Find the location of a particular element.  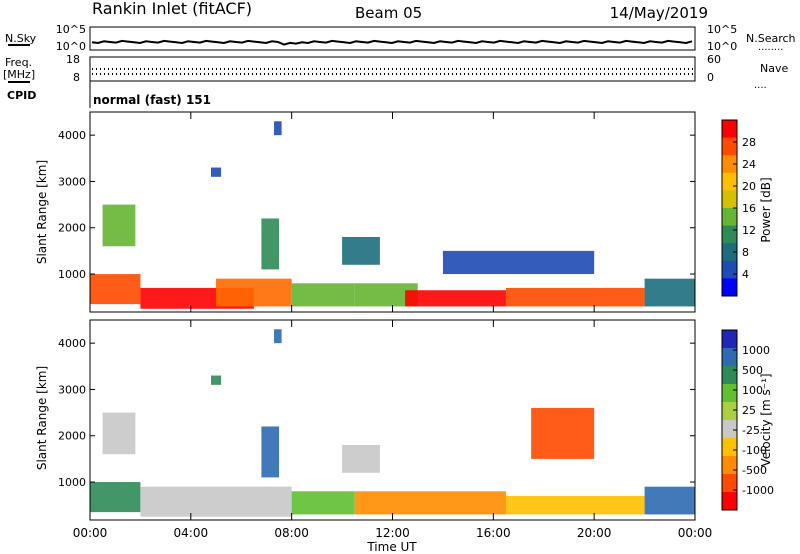

nave-right-label: Nave is located at coordinates (774, 68).